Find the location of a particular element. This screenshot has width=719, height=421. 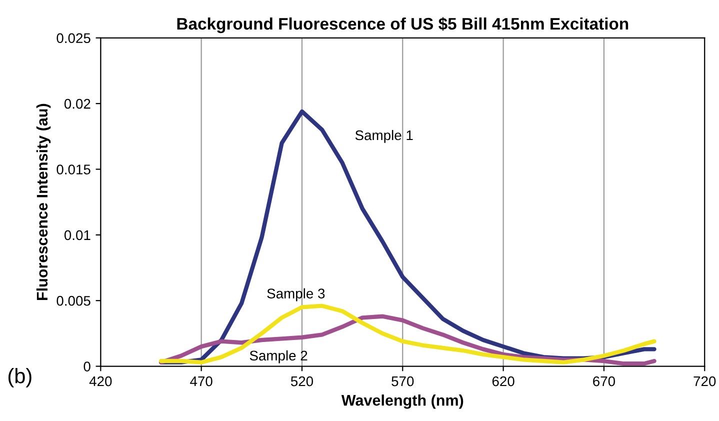

x-tick-label: 520 is located at coordinates (302, 381).